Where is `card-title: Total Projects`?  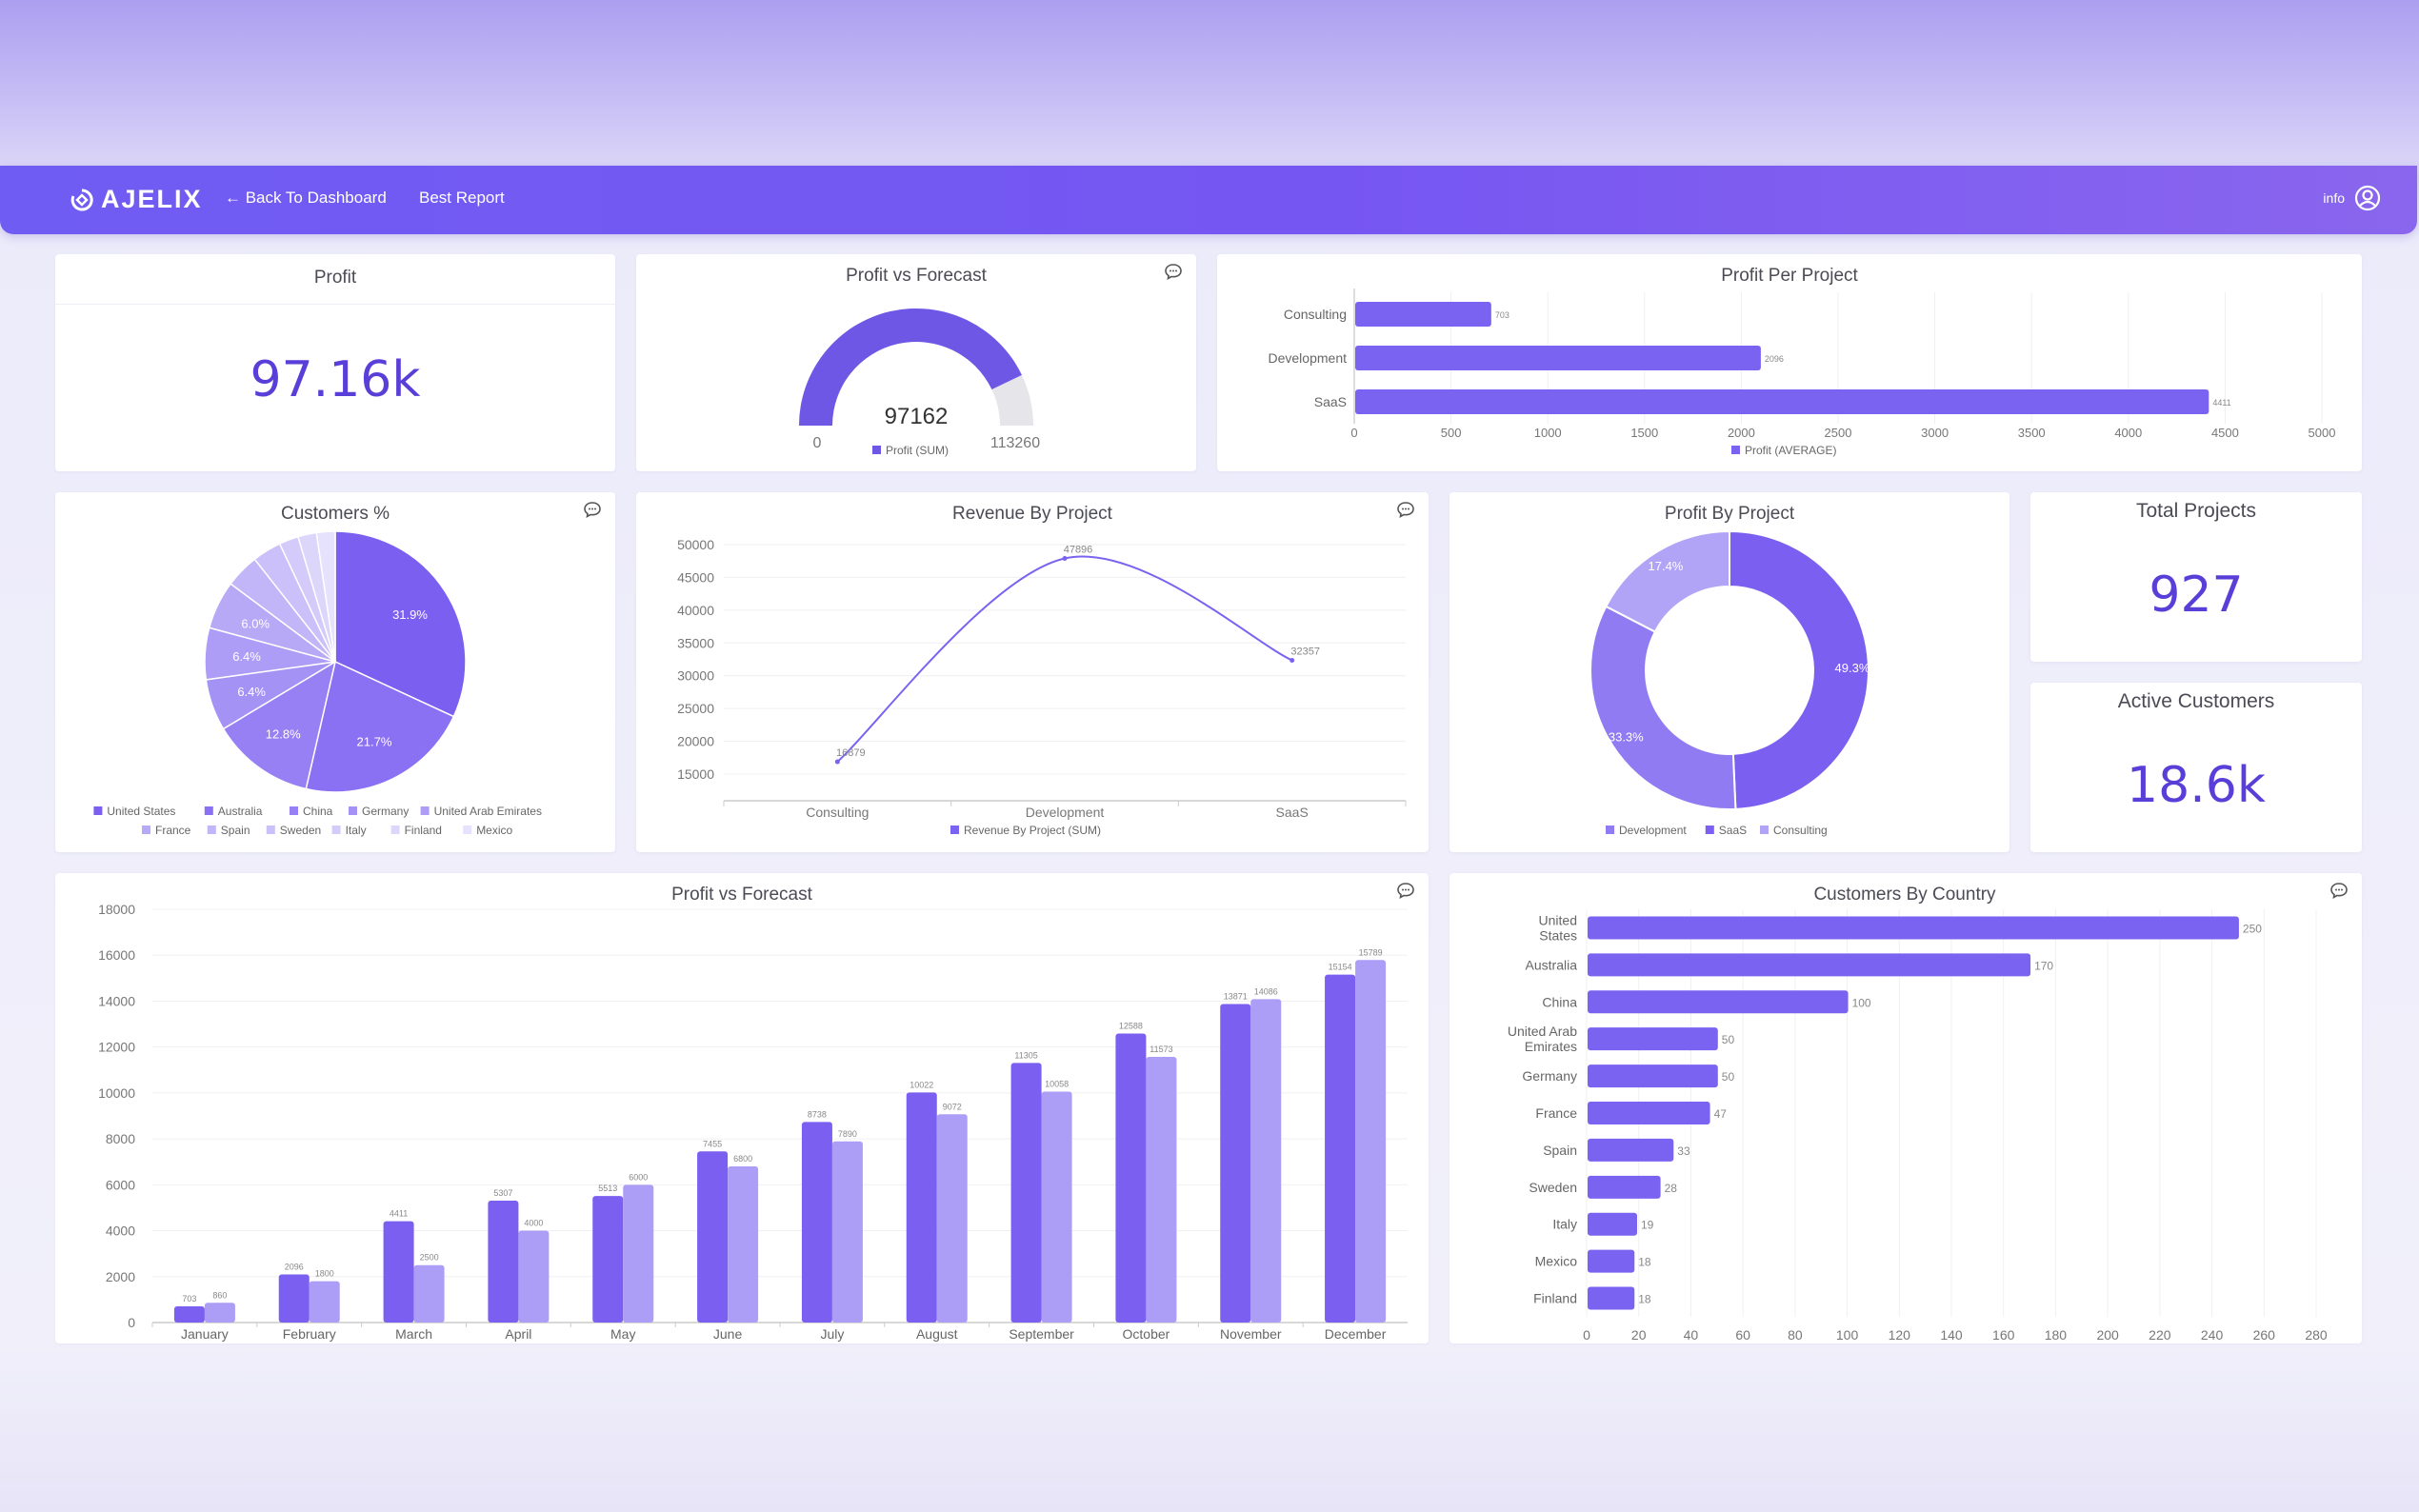 card-title: Total Projects is located at coordinates (2196, 511).